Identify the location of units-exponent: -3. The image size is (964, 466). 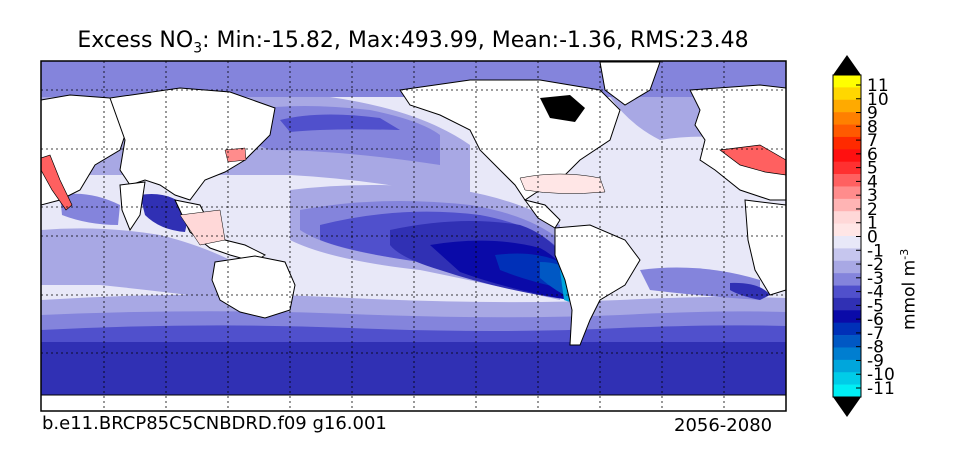
(904, 254).